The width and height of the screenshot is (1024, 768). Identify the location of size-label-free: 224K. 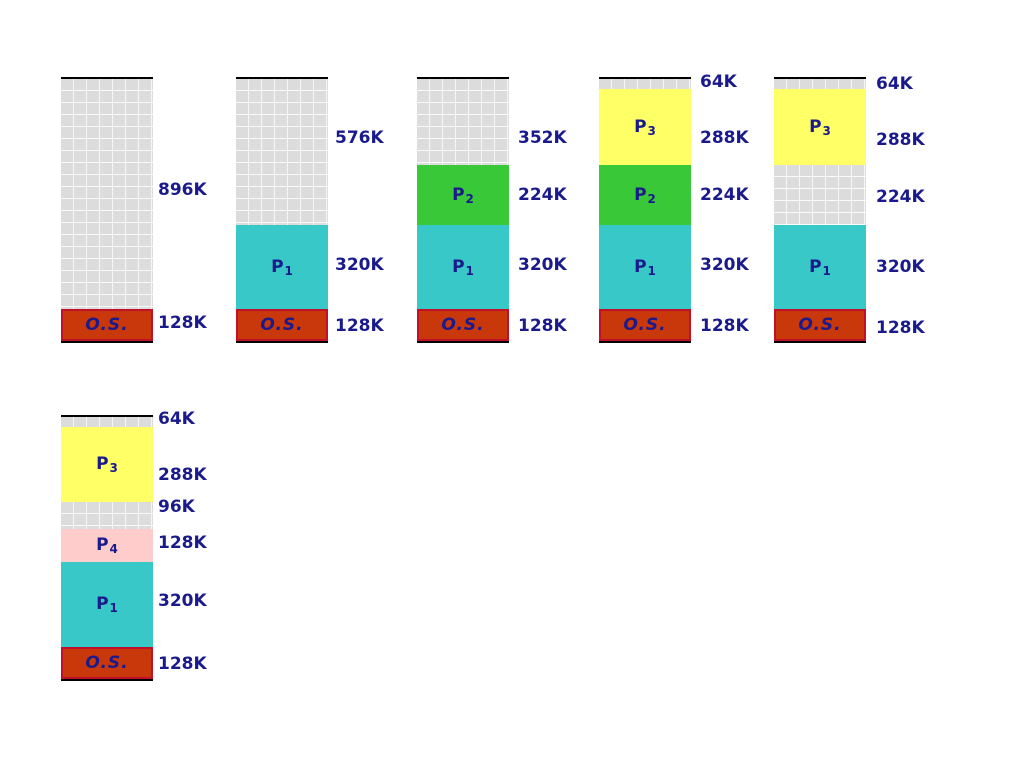
(900, 197).